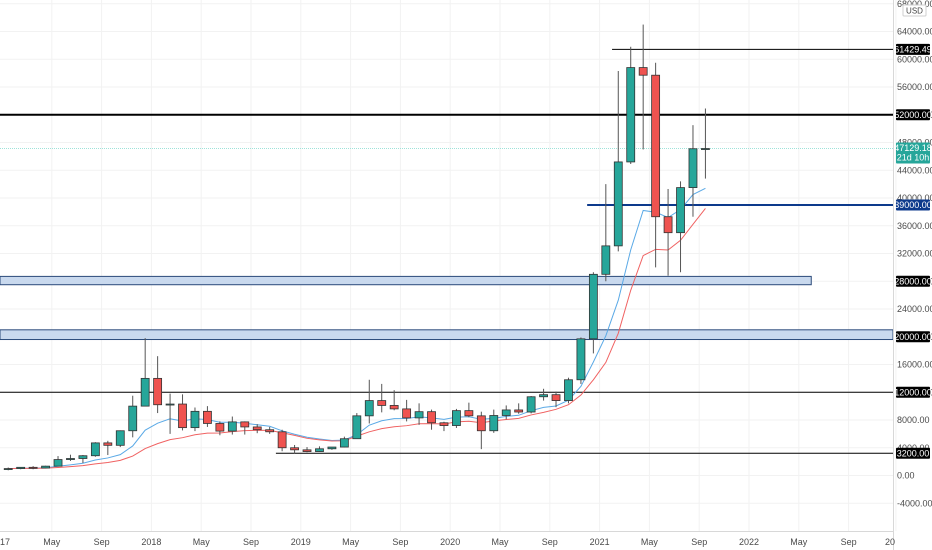 Image resolution: width=932 pixels, height=550 pixels. What do you see at coordinates (914, 226) in the screenshot?
I see `y-tick-label: 36000.00` at bounding box center [914, 226].